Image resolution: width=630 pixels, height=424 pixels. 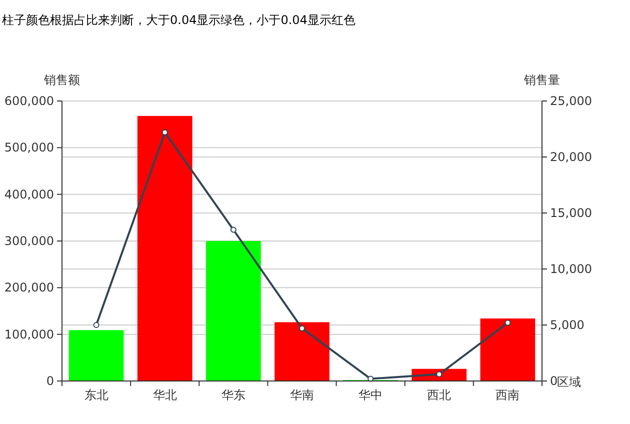 What do you see at coordinates (29, 241) in the screenshot?
I see `y-tick-label: 300,000` at bounding box center [29, 241].